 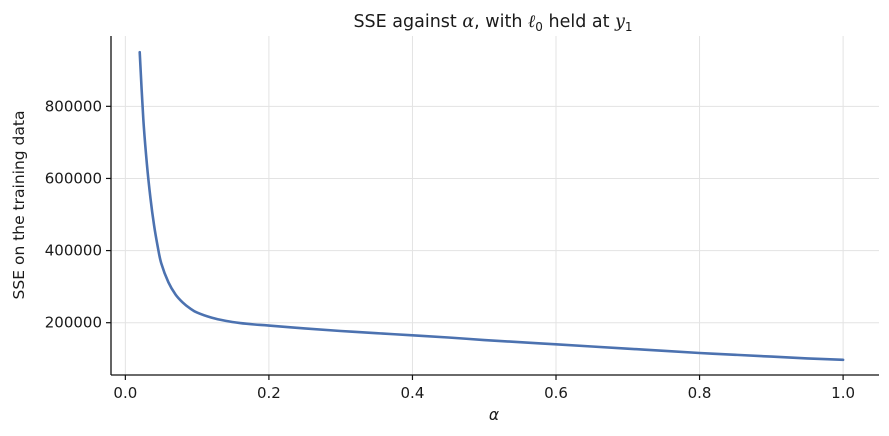 I want to click on title-middle2: held at, so click(x=579, y=22).